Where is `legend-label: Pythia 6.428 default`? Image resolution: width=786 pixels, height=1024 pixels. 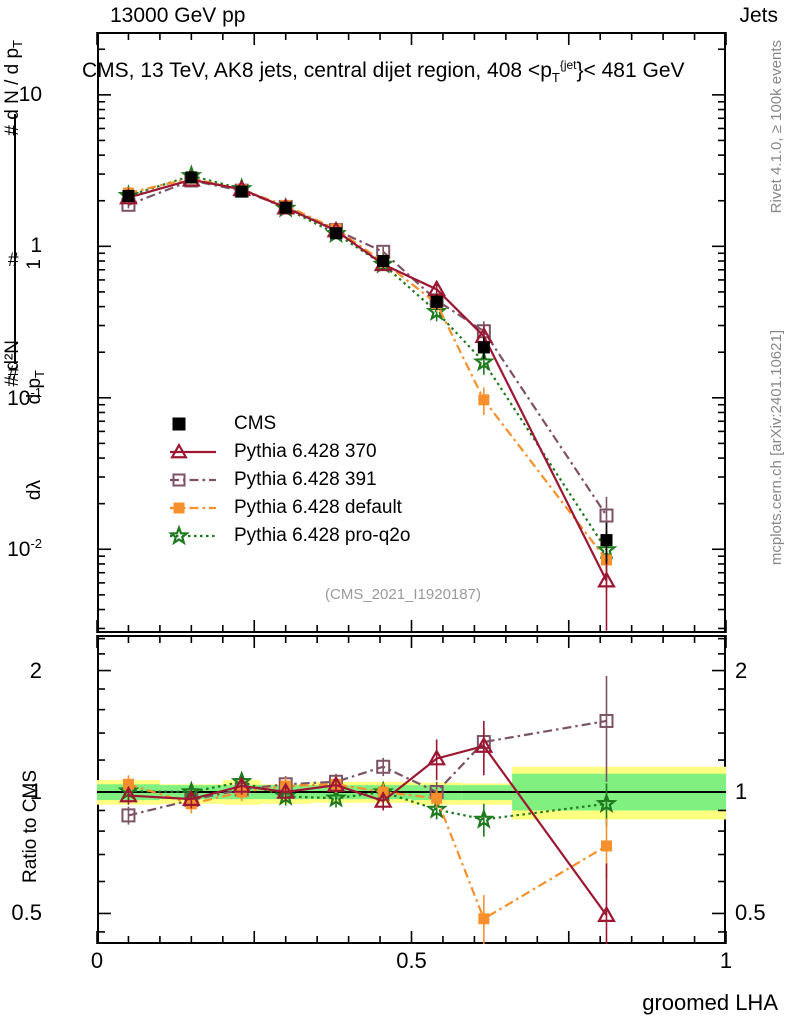
legend-label: Pythia 6.428 default is located at coordinates (318, 507).